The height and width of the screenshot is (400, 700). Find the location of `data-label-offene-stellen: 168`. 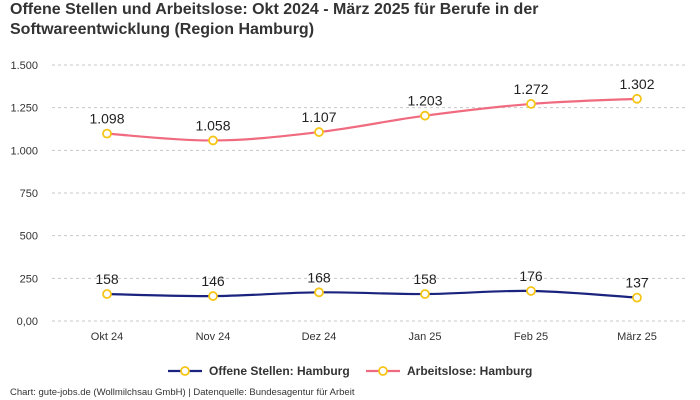

data-label-offene-stellen: 168 is located at coordinates (319, 277).